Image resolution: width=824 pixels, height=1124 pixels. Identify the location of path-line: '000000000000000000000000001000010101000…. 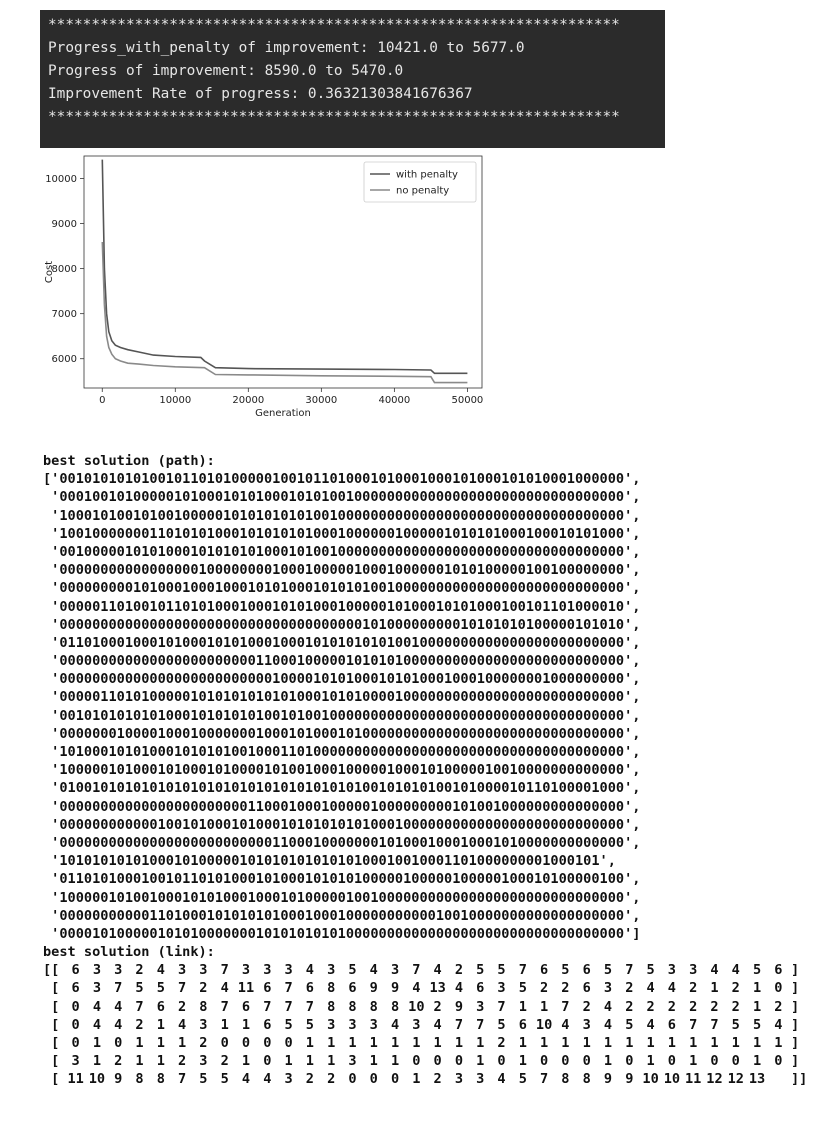
(342, 679).